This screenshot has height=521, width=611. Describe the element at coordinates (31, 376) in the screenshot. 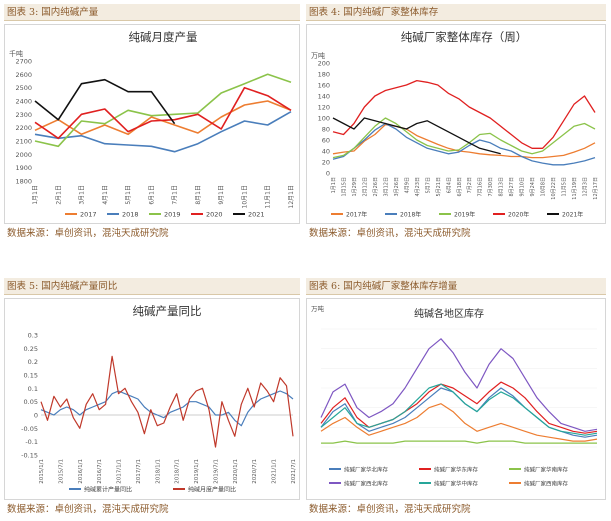

I see `y-tick-label: 0.15` at that location.